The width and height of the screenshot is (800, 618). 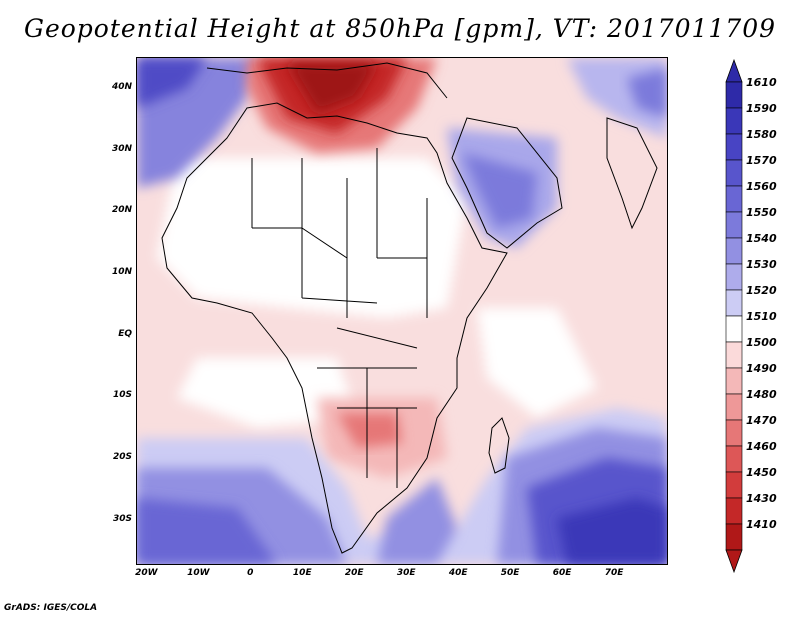 What do you see at coordinates (406, 573) in the screenshot?
I see `lon-tick-label: 30E` at bounding box center [406, 573].